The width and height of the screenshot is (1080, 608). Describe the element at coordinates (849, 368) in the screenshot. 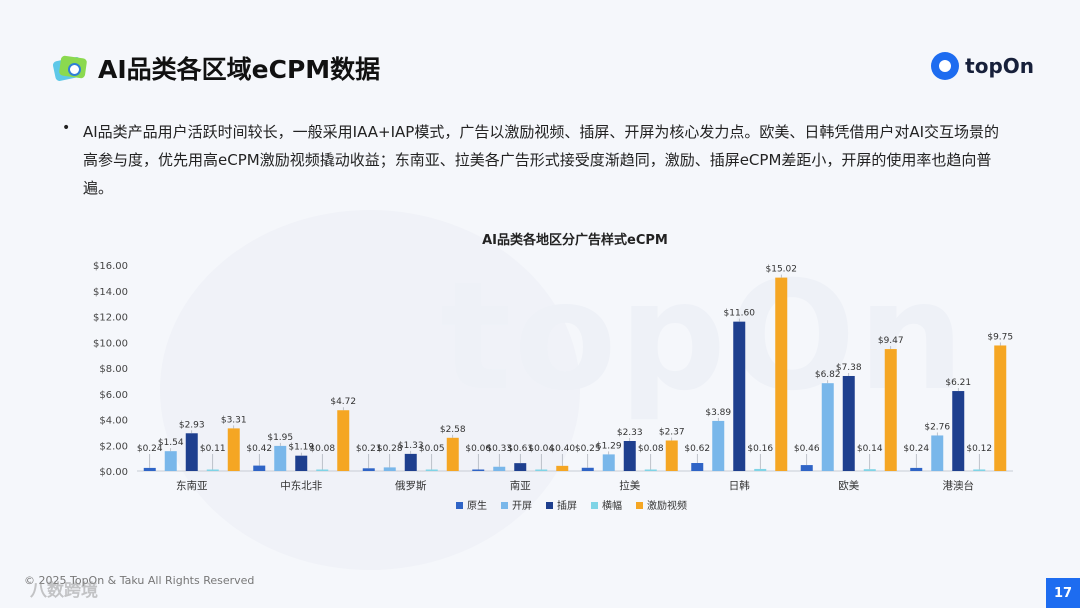

I see `data-label: $7.38` at that location.